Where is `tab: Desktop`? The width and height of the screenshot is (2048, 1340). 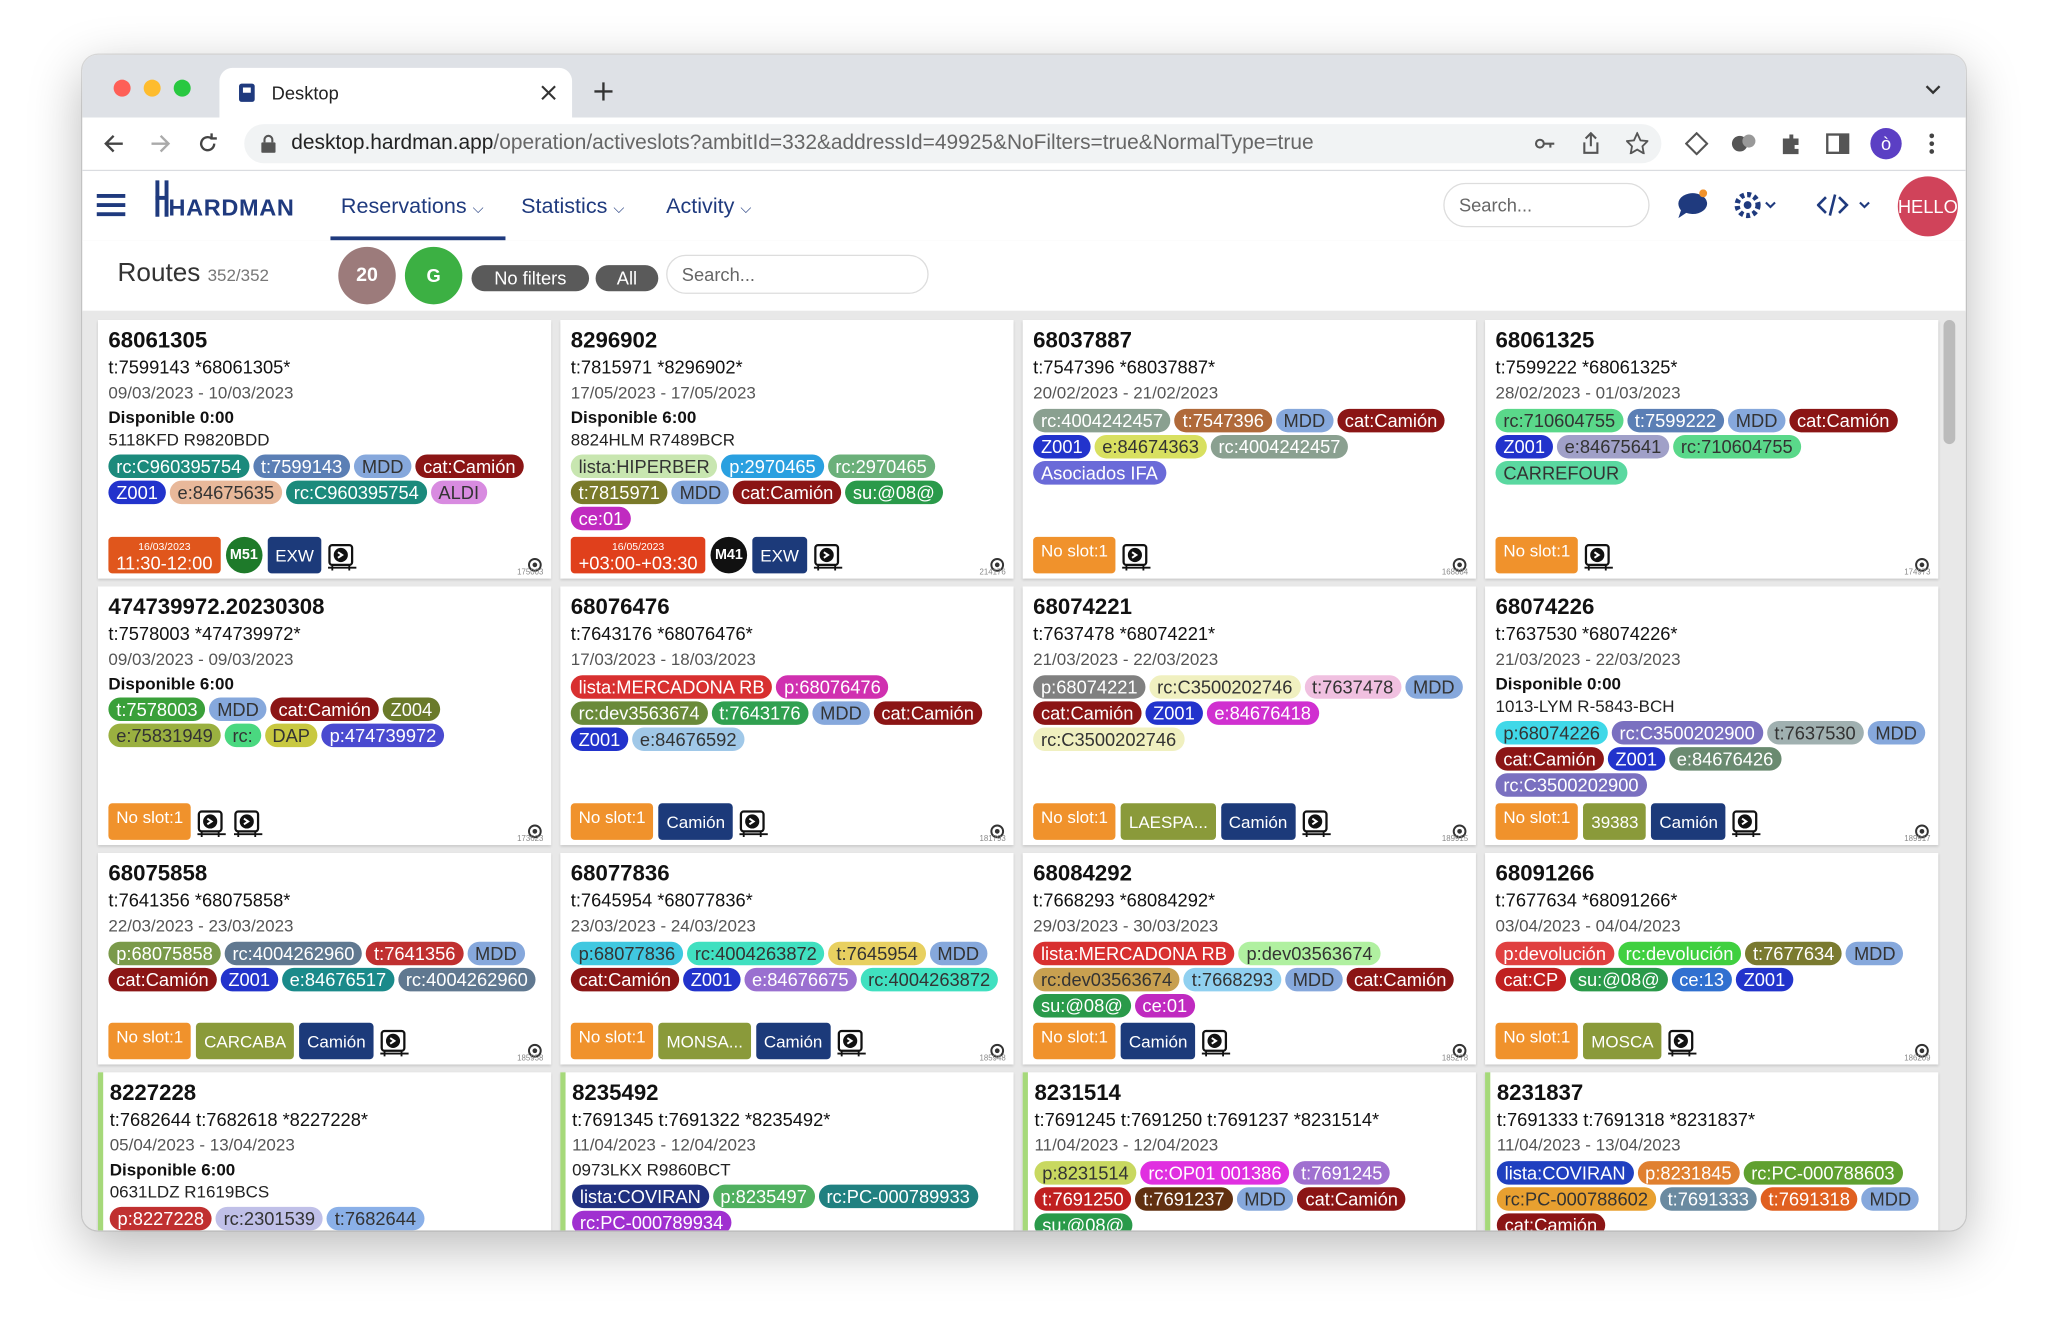 tab: Desktop is located at coordinates (396, 92).